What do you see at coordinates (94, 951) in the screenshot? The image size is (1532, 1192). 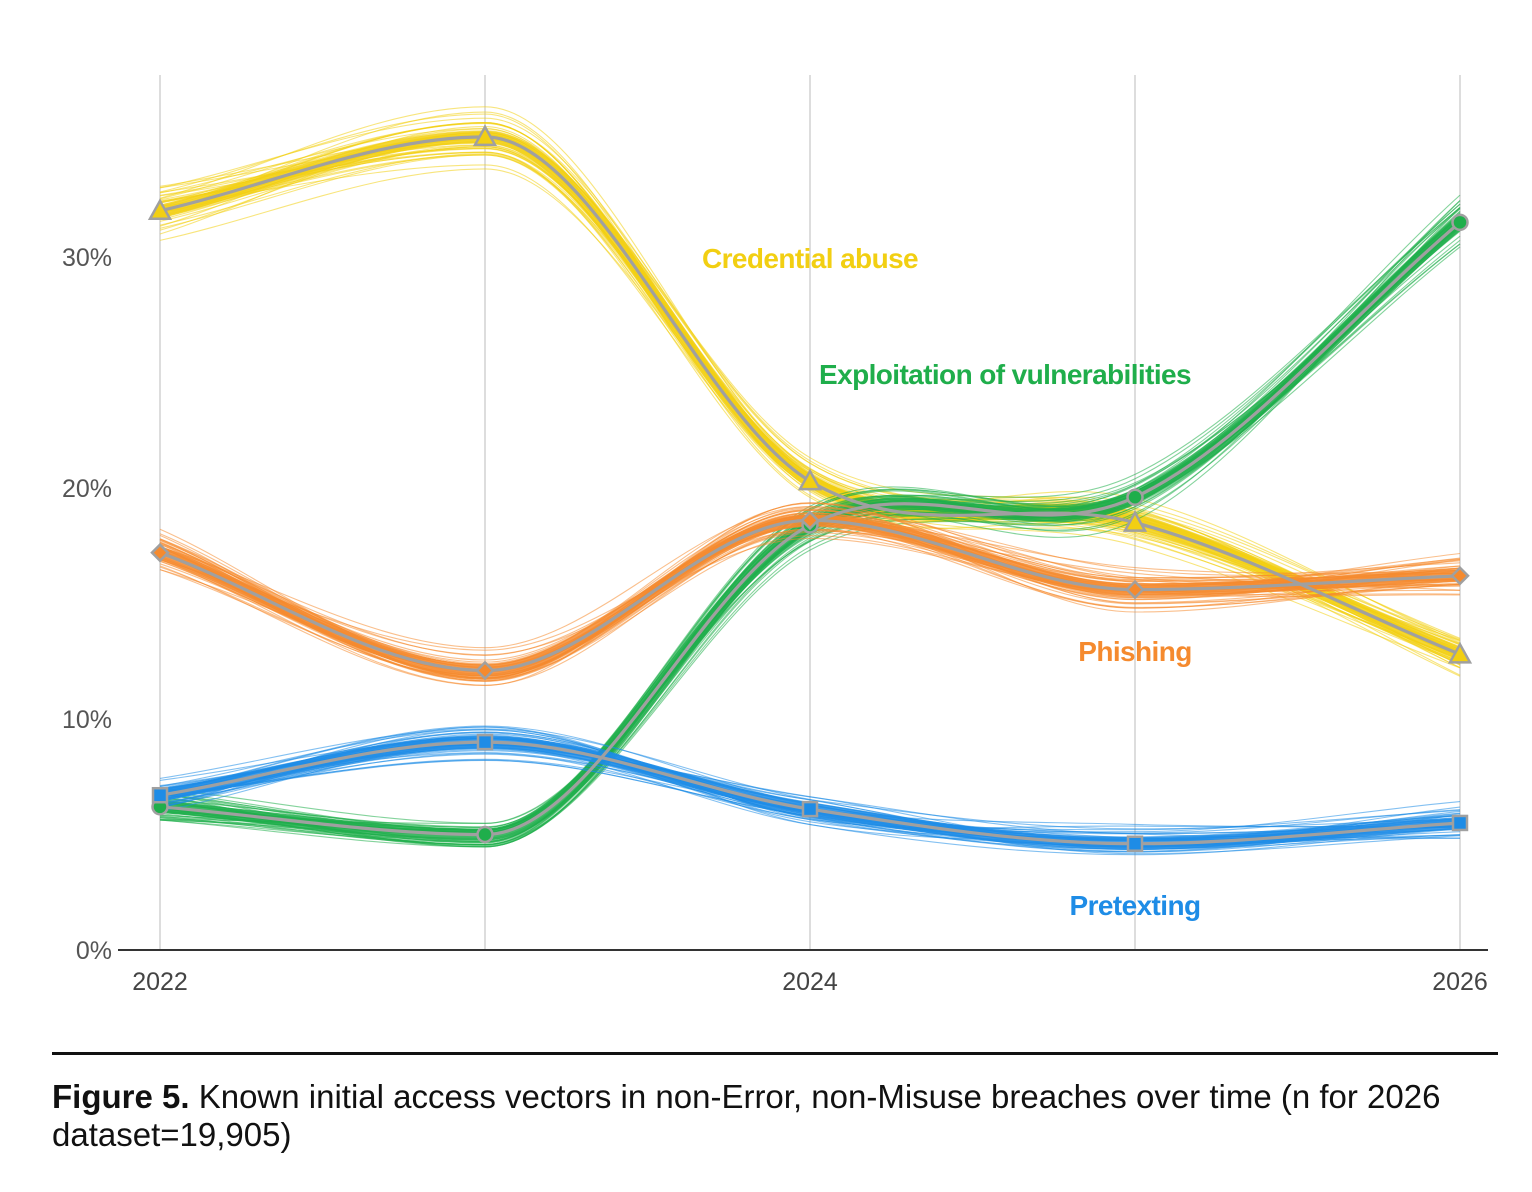 I see `y-tick-label: 0%` at bounding box center [94, 951].